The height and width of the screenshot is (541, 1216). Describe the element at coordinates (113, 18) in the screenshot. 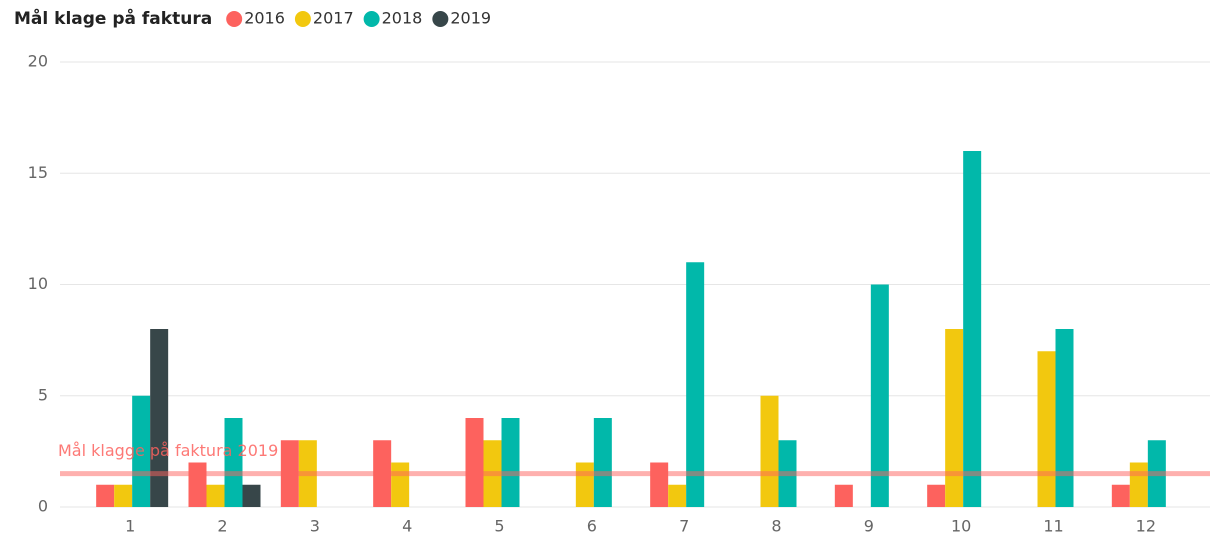

I see `chart-title: Mål klage på faktura` at that location.